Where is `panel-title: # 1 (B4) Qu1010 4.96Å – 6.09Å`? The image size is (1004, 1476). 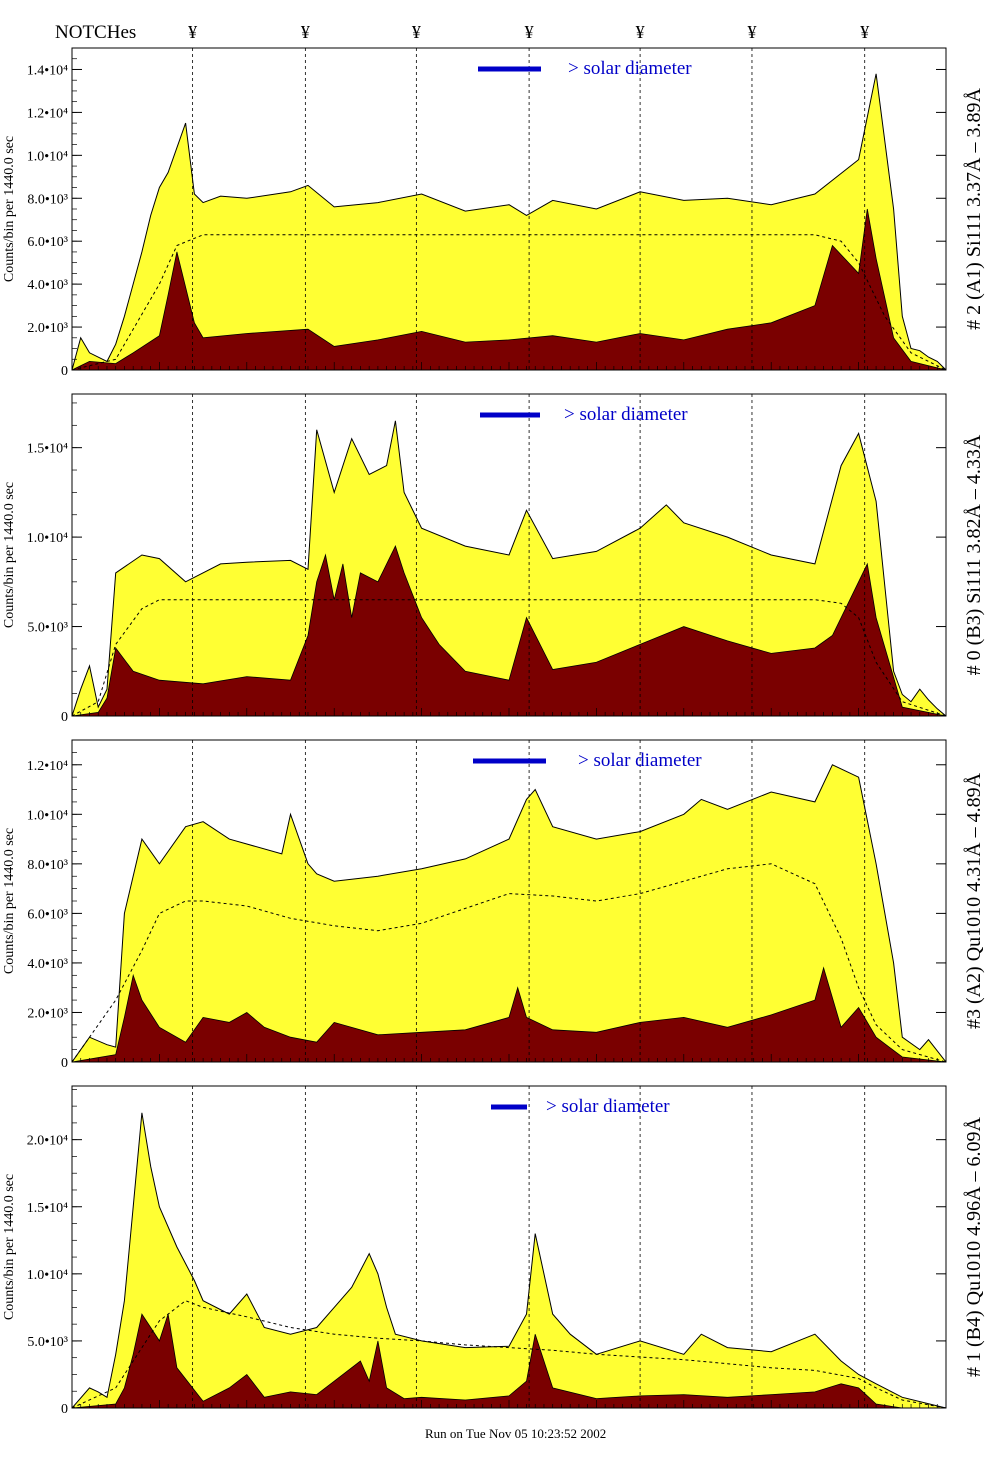 panel-title: # 1 (B4) Qu1010 4.96Å – 6.09Å is located at coordinates (974, 1246).